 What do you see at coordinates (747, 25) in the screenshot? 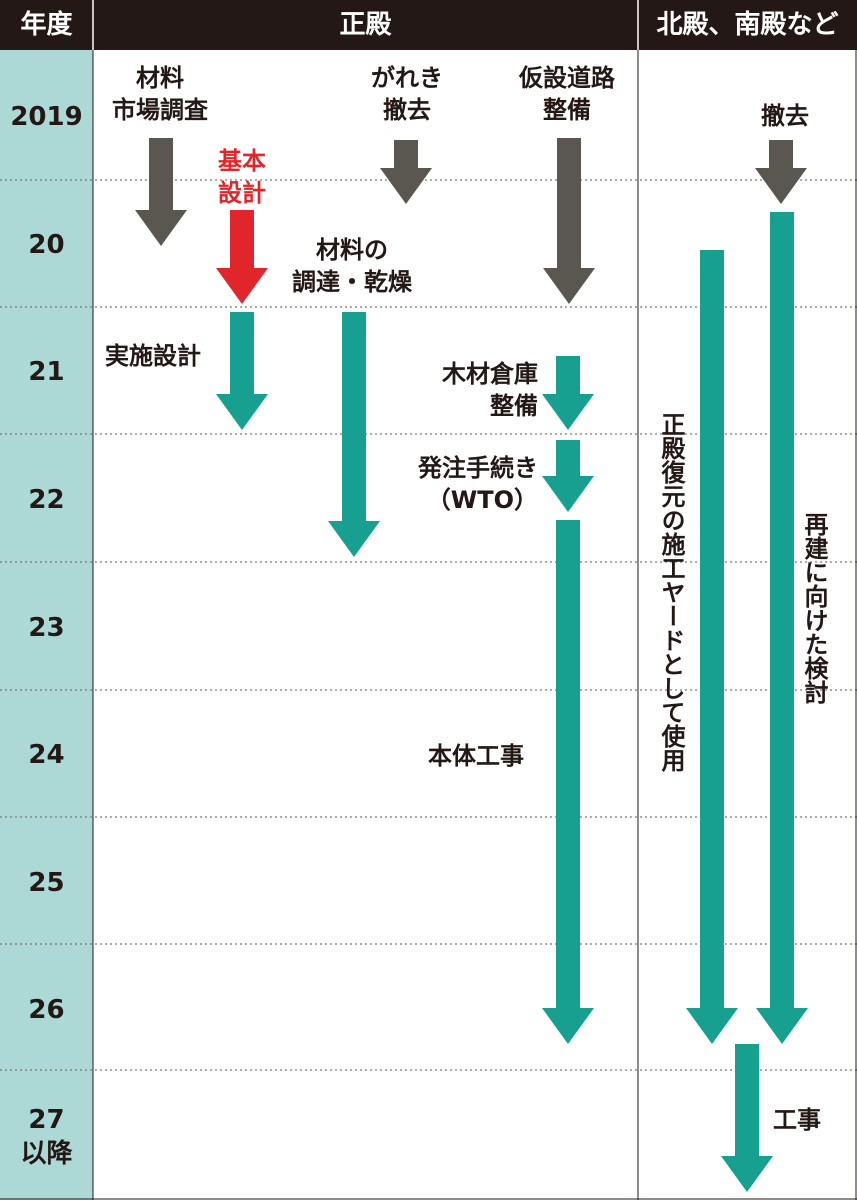
I see `header-other-halls: 北殿、南殿など` at bounding box center [747, 25].